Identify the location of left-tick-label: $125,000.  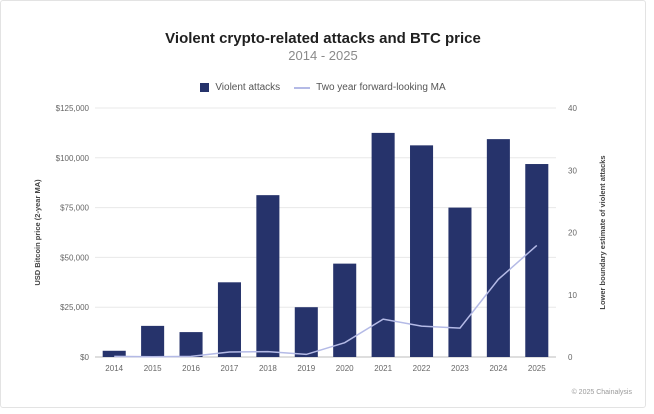
(73, 108).